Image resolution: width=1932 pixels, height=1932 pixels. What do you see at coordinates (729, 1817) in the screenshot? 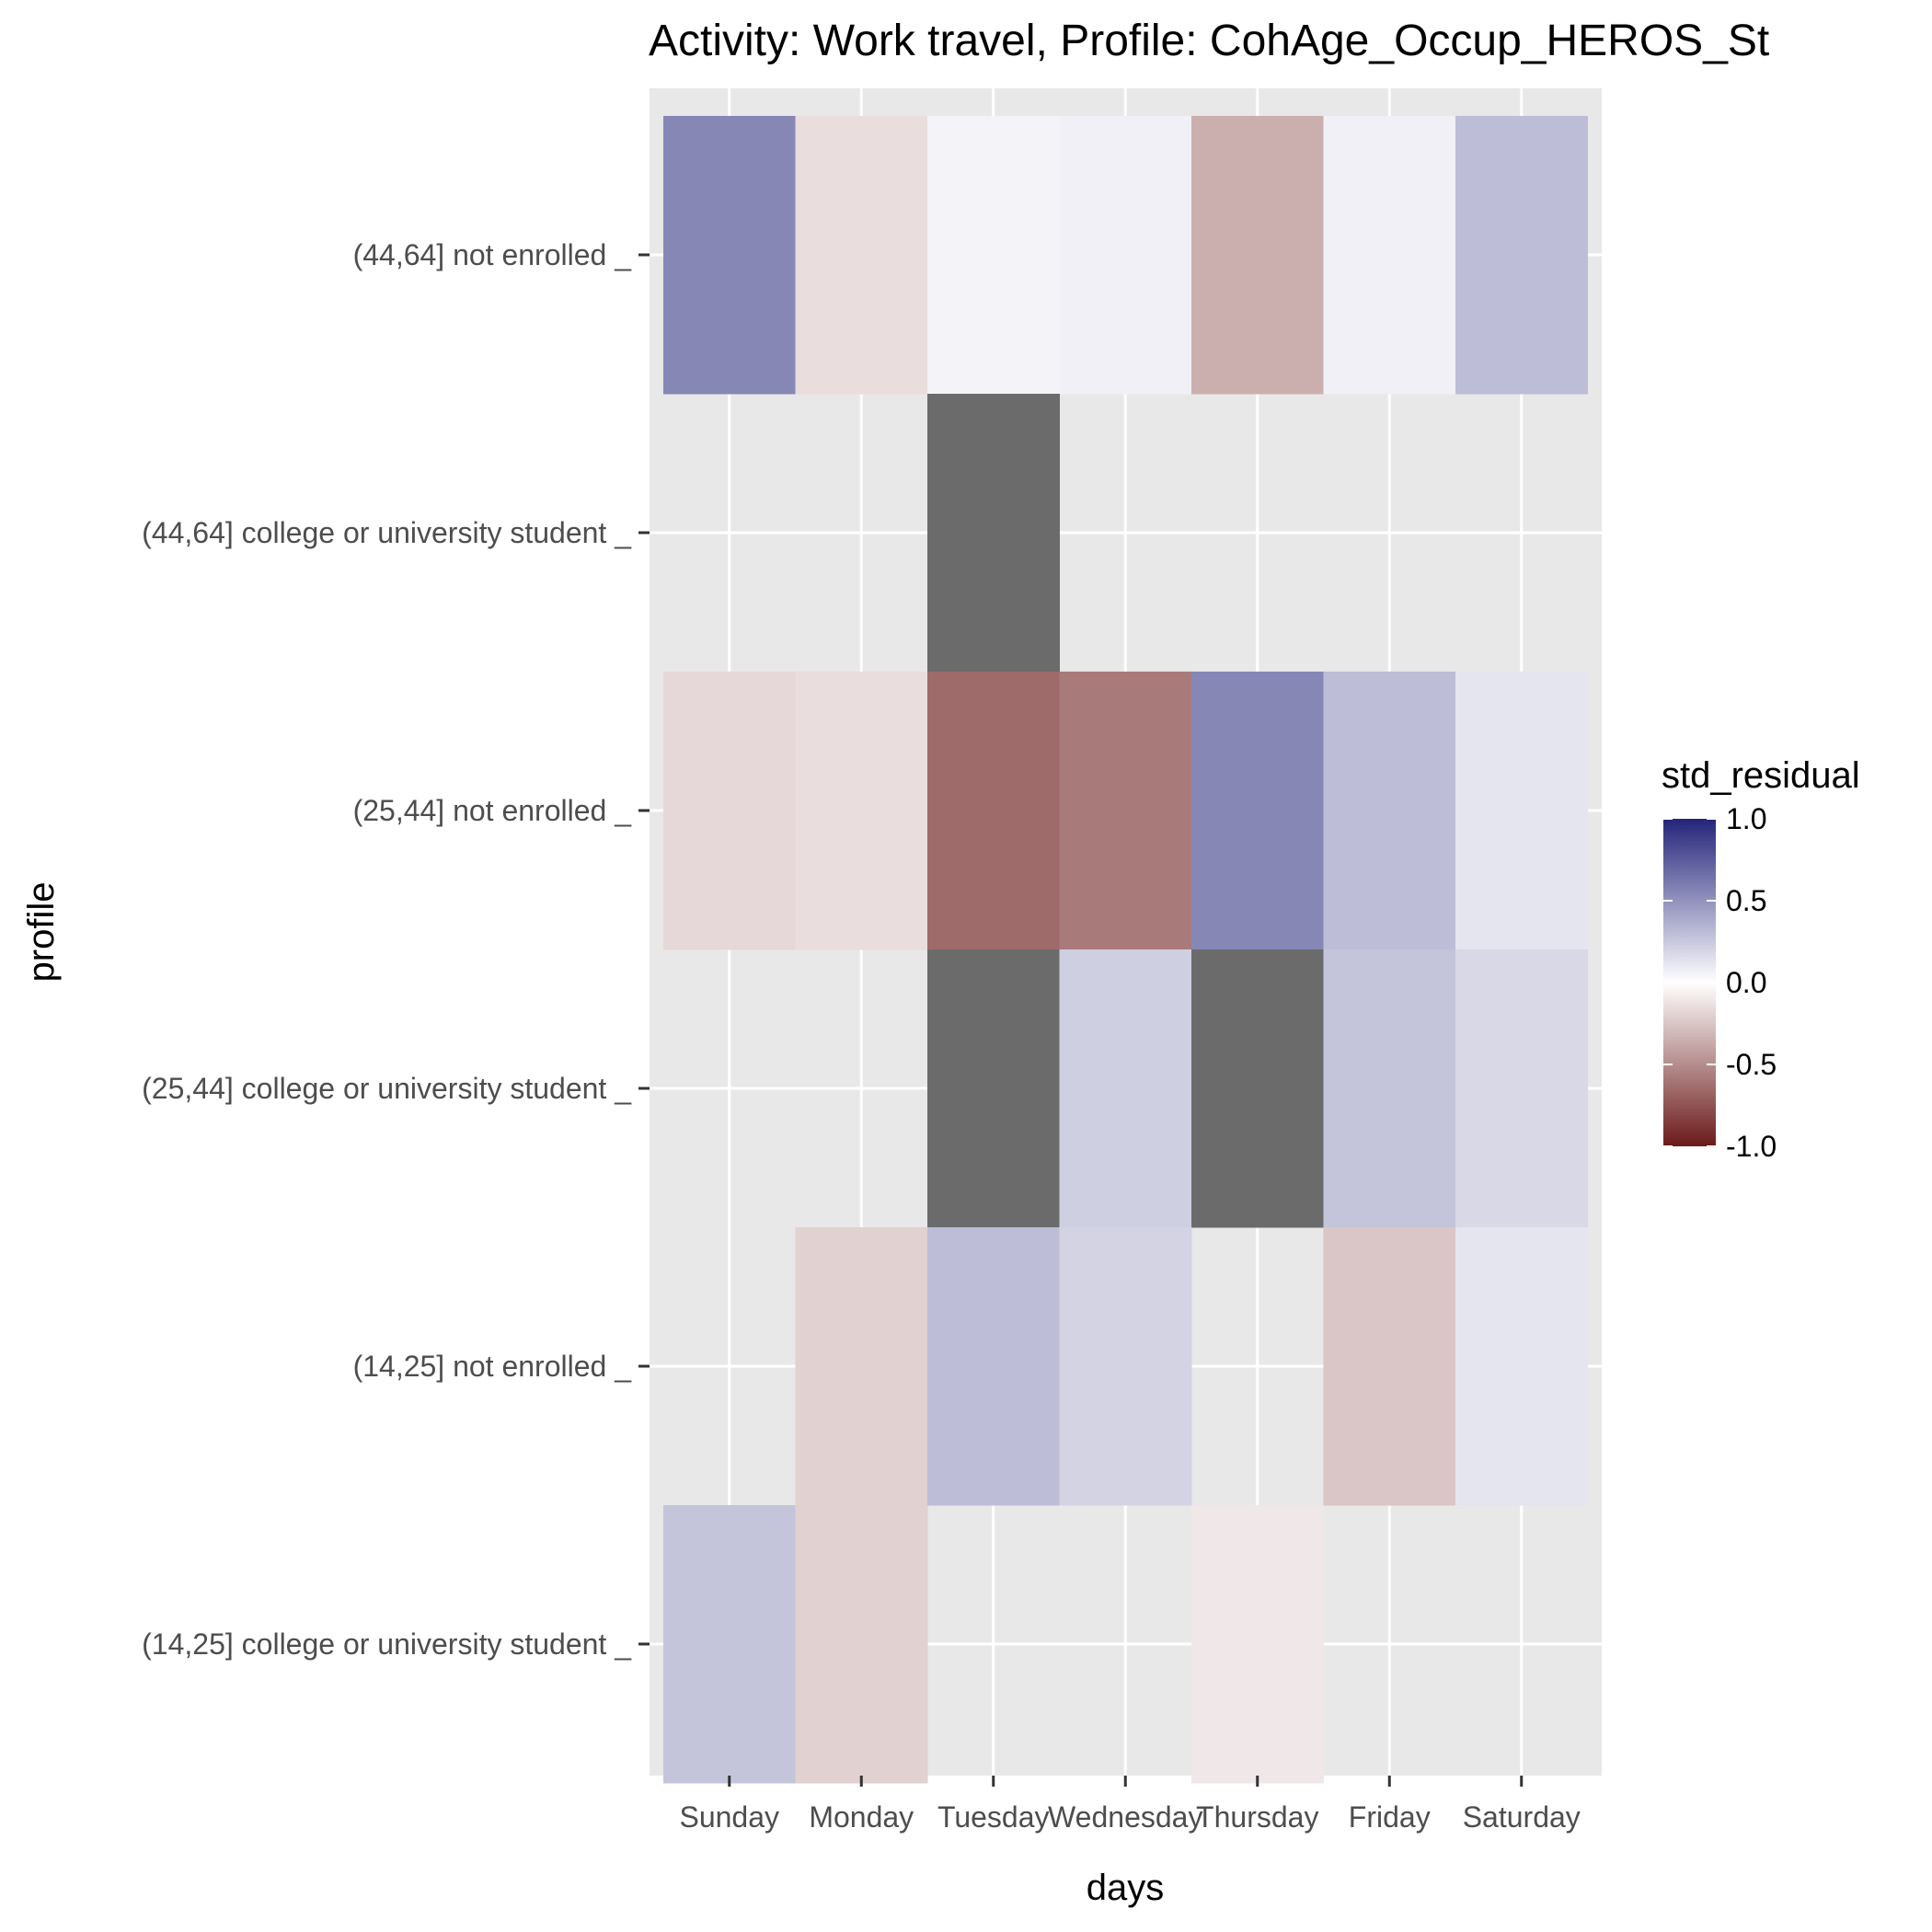
I see `x-tick-label: Sunday` at bounding box center [729, 1817].